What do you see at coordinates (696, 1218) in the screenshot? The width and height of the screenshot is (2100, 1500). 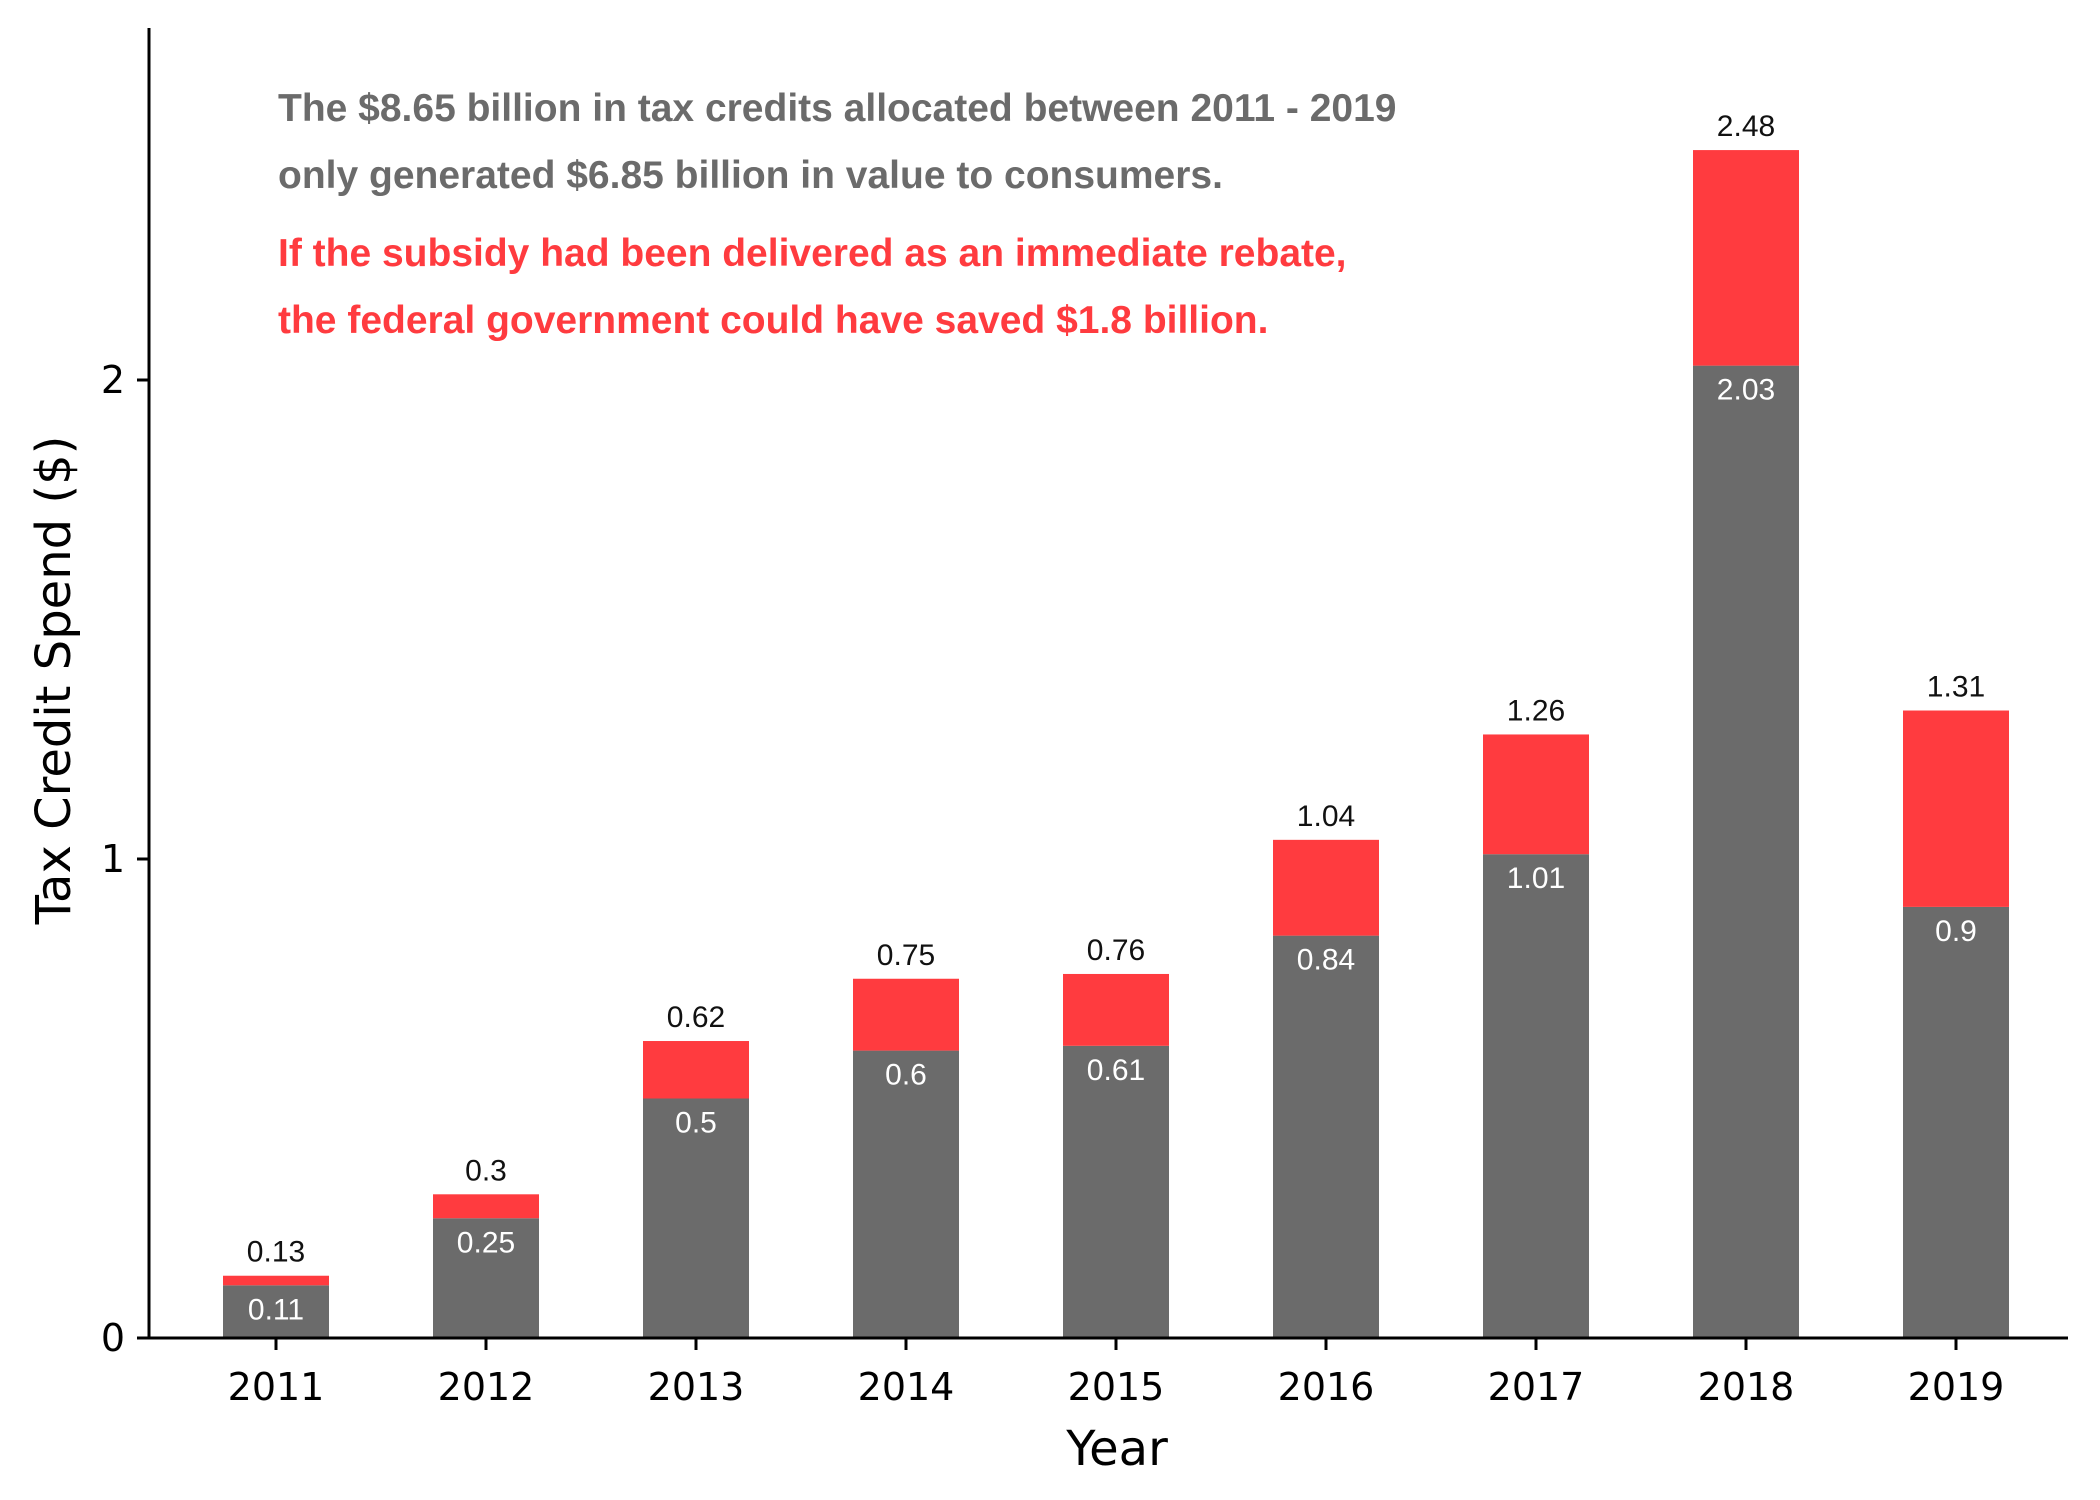 I see `bar-lower-2013` at bounding box center [696, 1218].